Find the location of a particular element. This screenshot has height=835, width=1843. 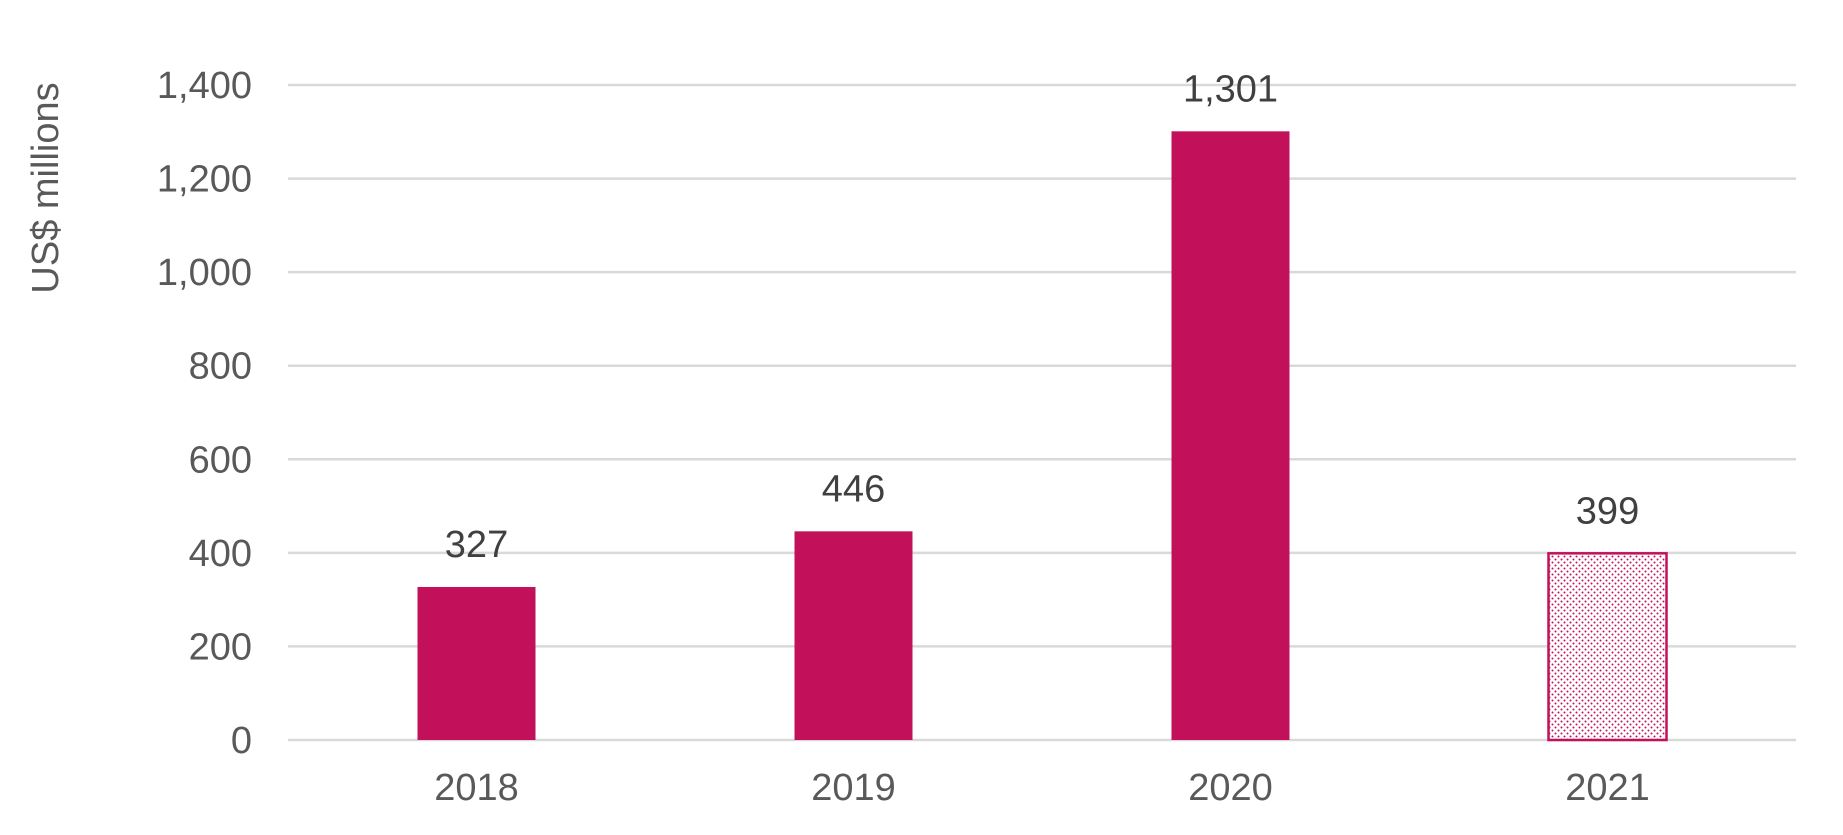

x-tick-label: 2018 is located at coordinates (476, 788).